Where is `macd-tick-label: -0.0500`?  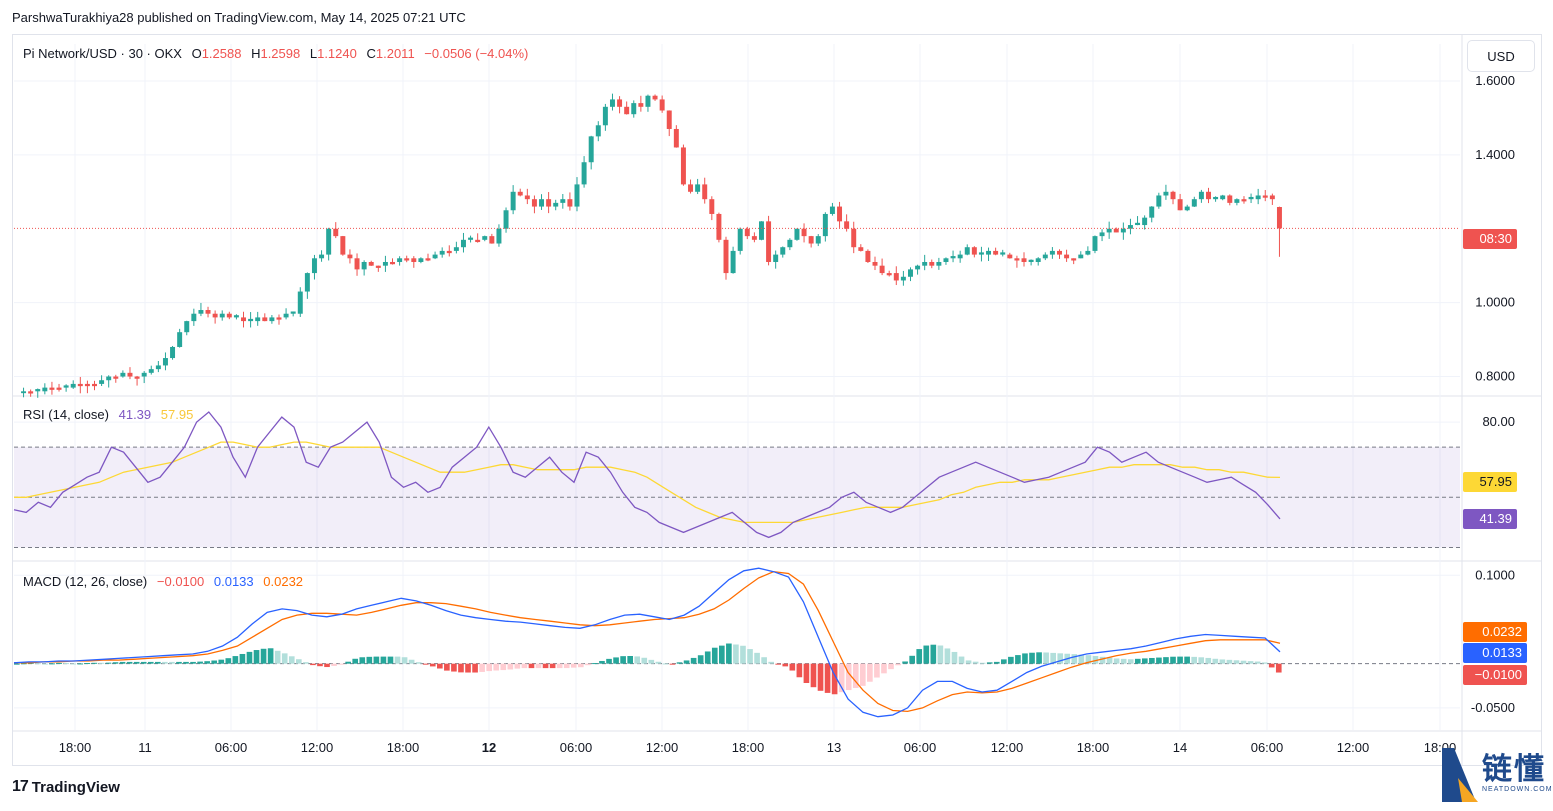 macd-tick-label: -0.0500 is located at coordinates (1493, 707).